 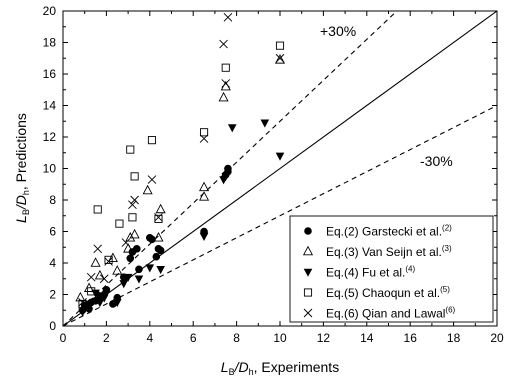 I want to click on y-tick-label: 20, so click(x=50, y=11).